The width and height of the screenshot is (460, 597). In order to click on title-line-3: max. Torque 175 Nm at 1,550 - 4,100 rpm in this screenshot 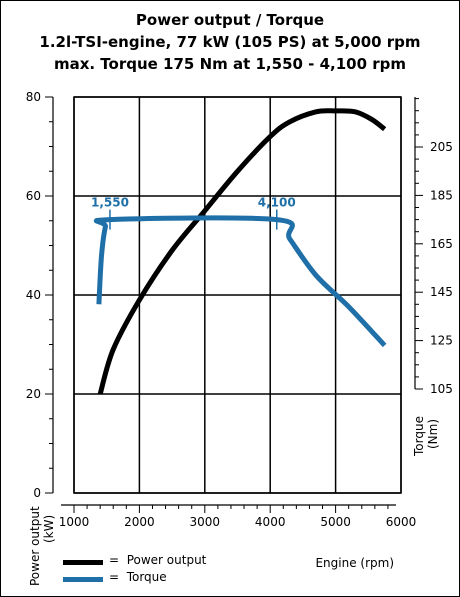, I will do `click(230, 64)`.